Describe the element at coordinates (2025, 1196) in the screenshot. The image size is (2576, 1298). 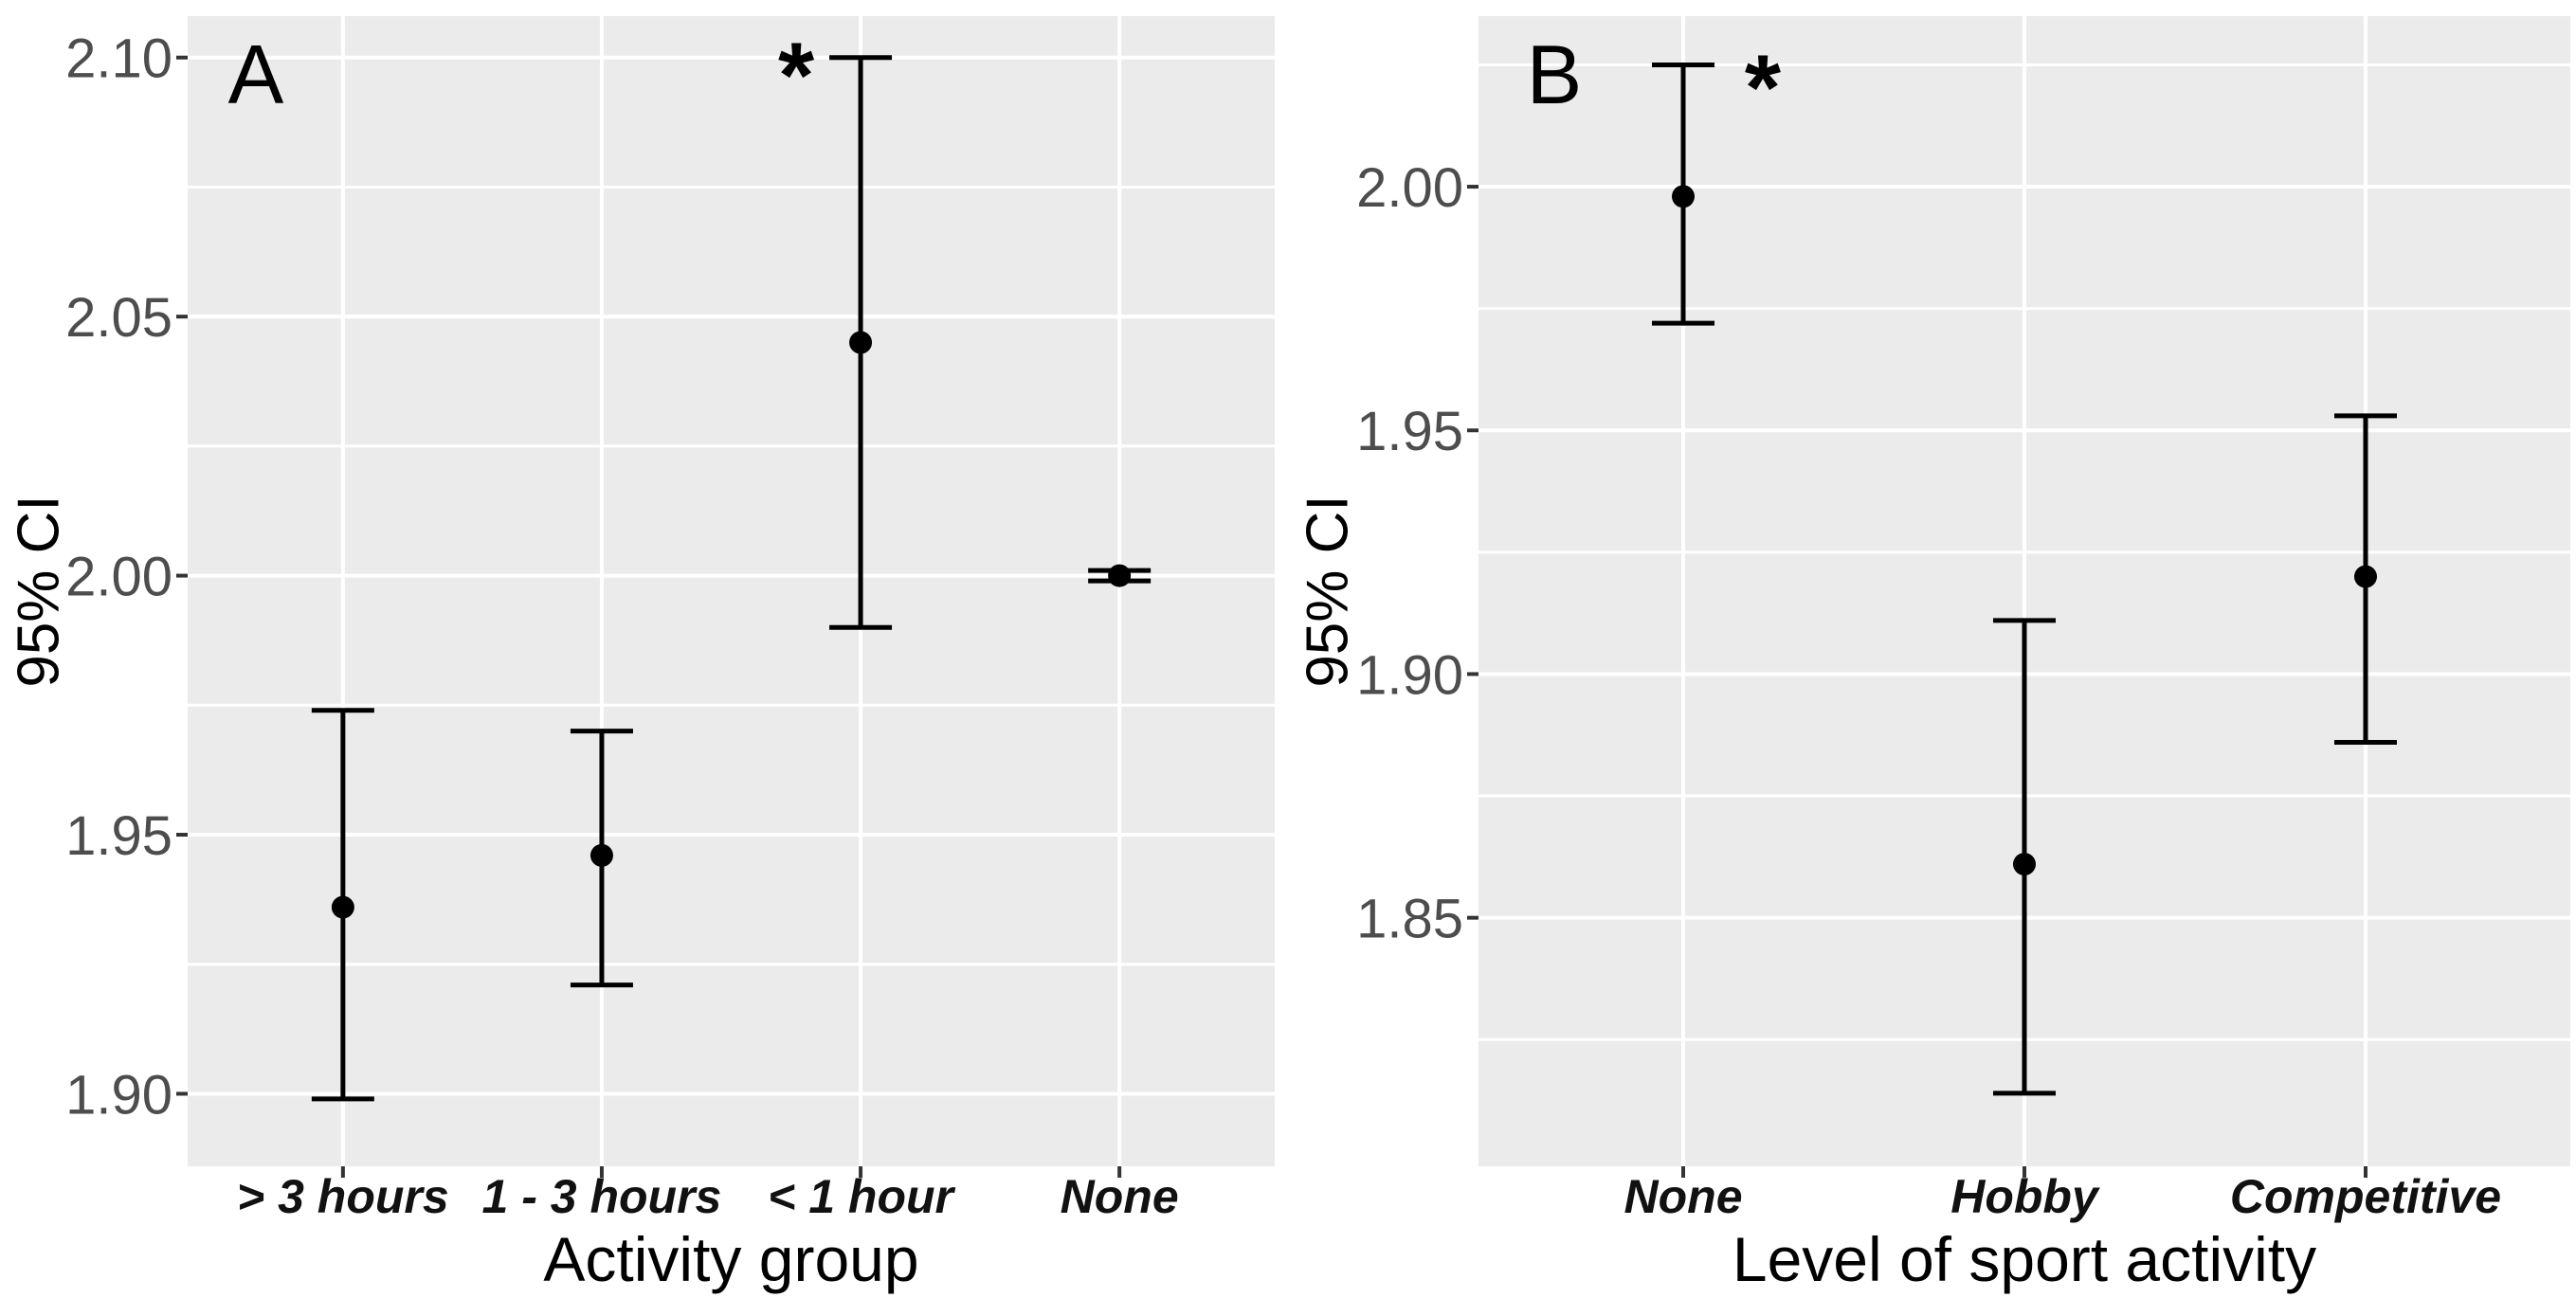
I see `x-tick-label: Hobby` at that location.